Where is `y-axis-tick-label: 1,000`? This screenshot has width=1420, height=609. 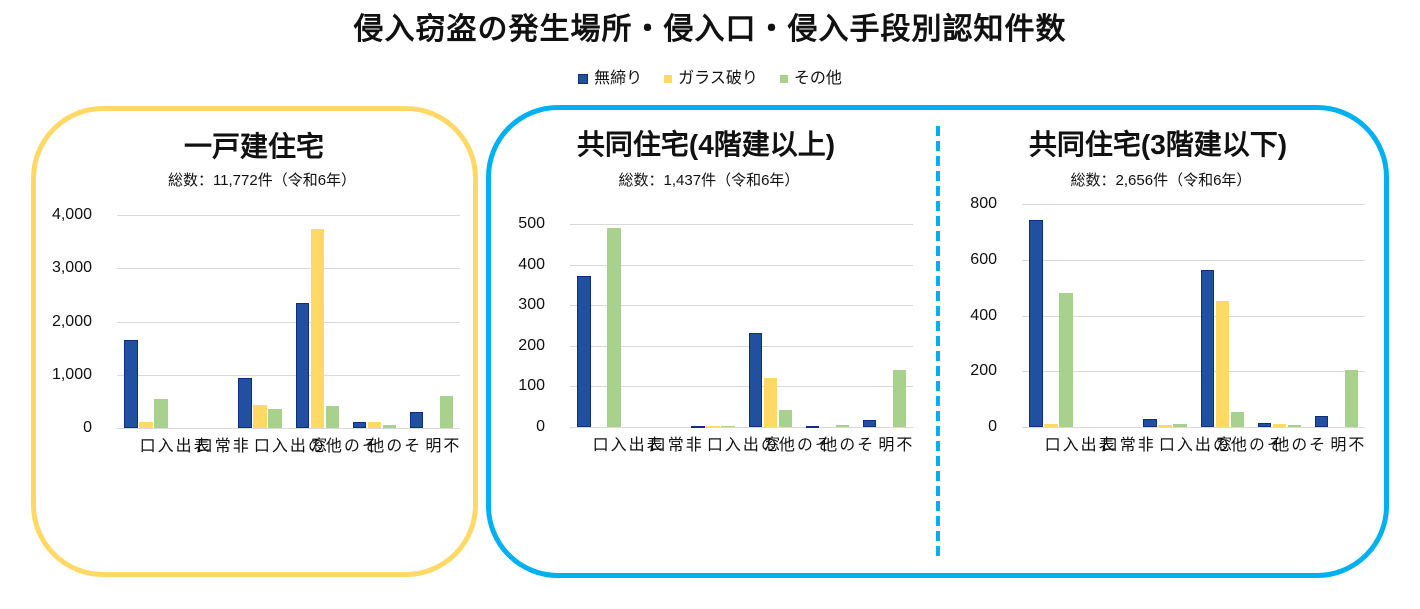
y-axis-tick-label: 1,000 is located at coordinates (71, 374).